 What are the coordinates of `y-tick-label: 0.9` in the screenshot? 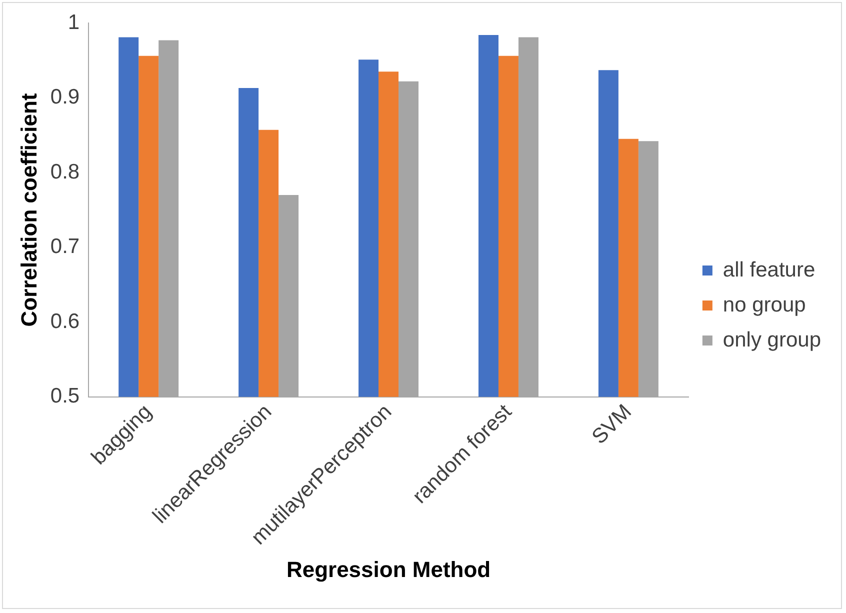 It's located at (65, 97).